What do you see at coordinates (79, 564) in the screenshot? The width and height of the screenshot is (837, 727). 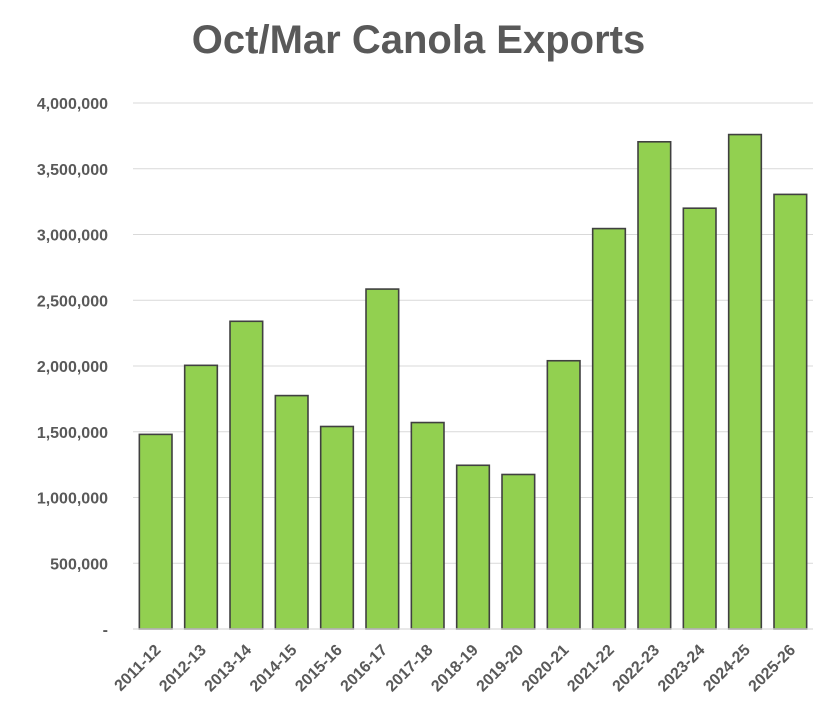 I see `y-tick-label: 500,000` at bounding box center [79, 564].